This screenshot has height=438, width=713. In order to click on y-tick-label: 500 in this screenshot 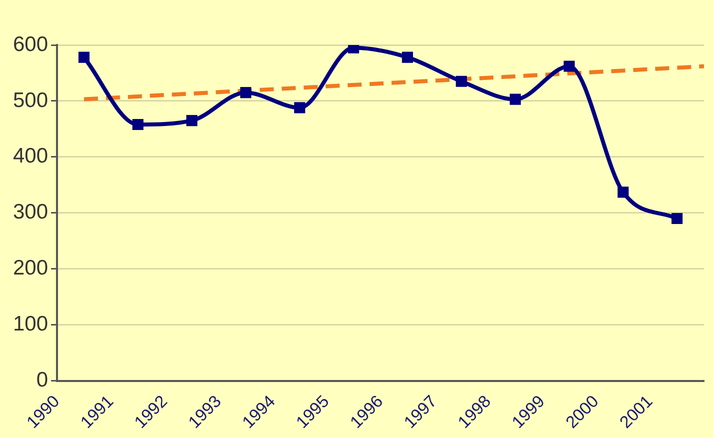, I will do `click(30, 100)`.